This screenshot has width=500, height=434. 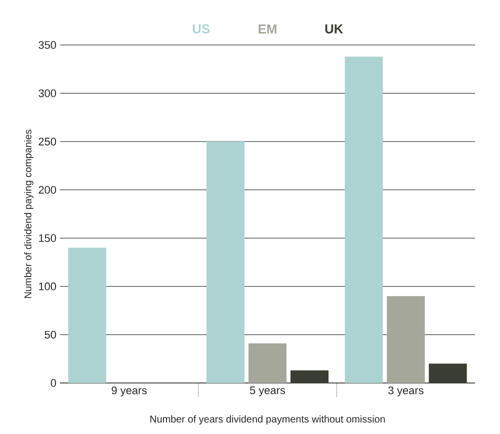 What do you see at coordinates (406, 391) in the screenshot?
I see `x-tick-label: 3 years` at bounding box center [406, 391].